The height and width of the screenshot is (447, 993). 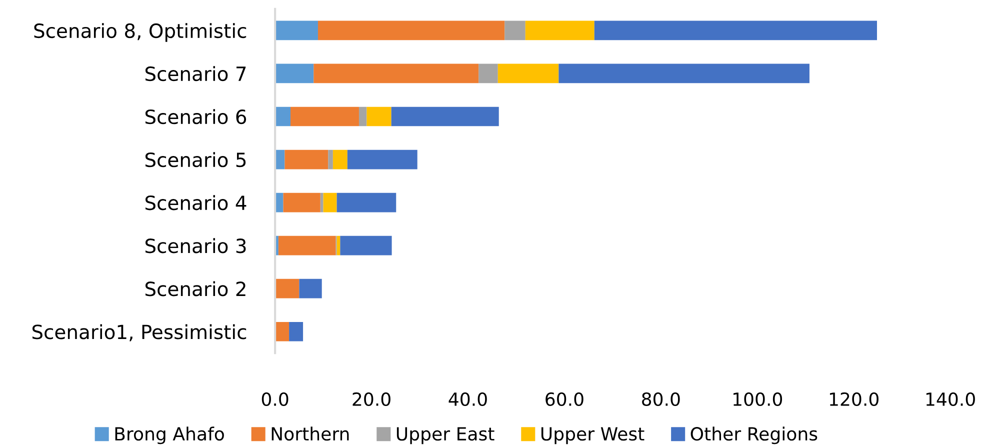 I want to click on y-tick-label: Scenario 4, so click(x=195, y=202).